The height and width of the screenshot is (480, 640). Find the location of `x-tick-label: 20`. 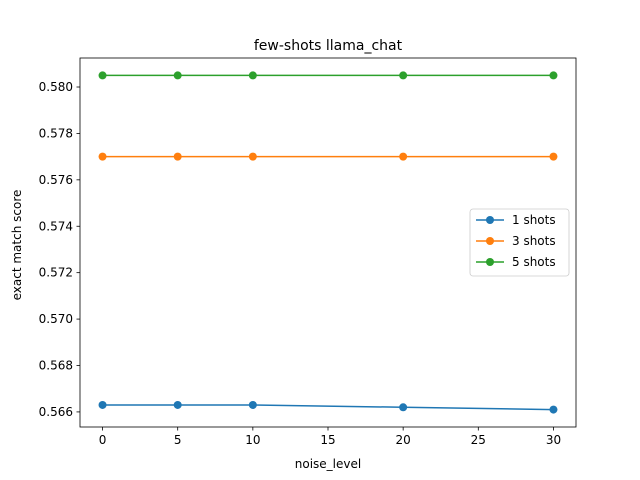

x-tick-label: 20 is located at coordinates (403, 440).